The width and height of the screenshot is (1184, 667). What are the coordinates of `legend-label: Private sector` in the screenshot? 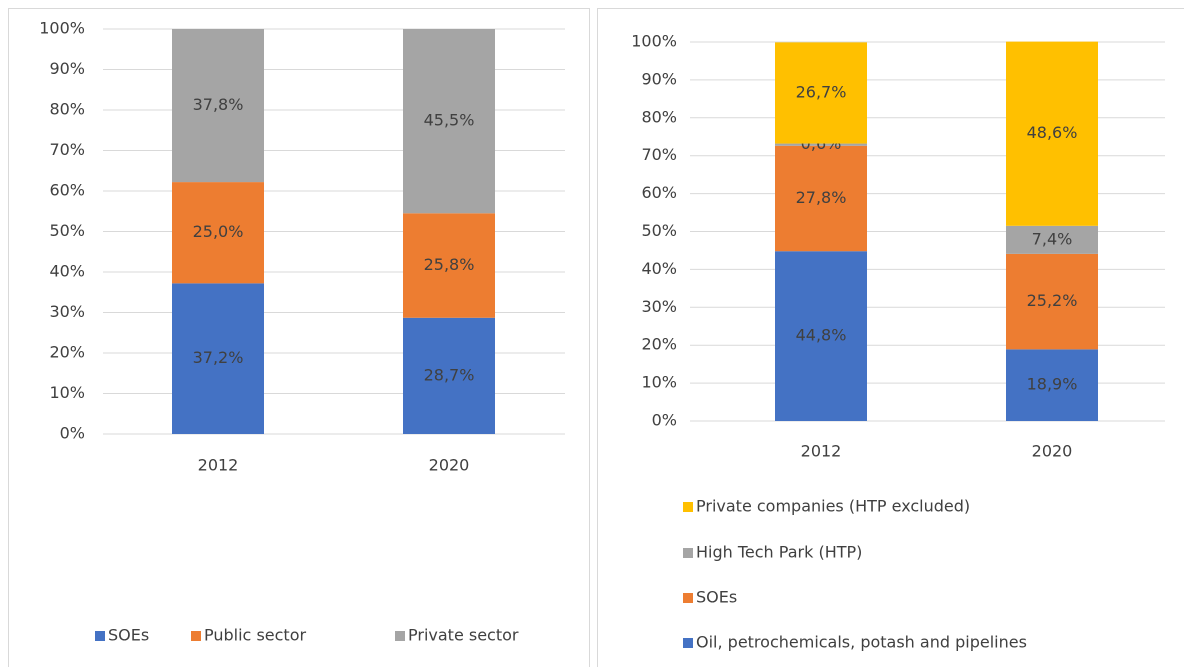 It's located at (463, 635).